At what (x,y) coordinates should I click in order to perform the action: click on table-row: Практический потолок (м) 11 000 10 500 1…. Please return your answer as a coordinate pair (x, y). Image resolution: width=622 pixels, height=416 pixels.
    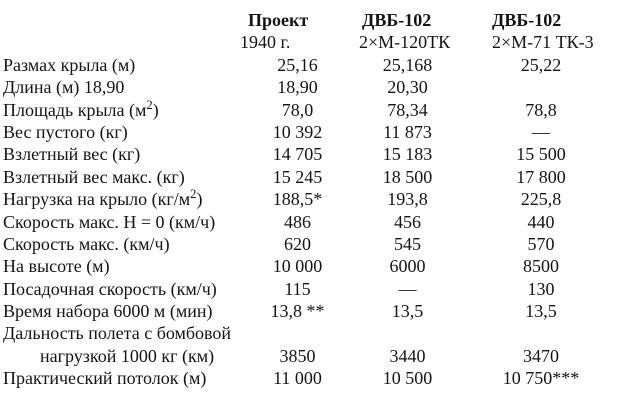
    Looking at the image, I should click on (311, 378).